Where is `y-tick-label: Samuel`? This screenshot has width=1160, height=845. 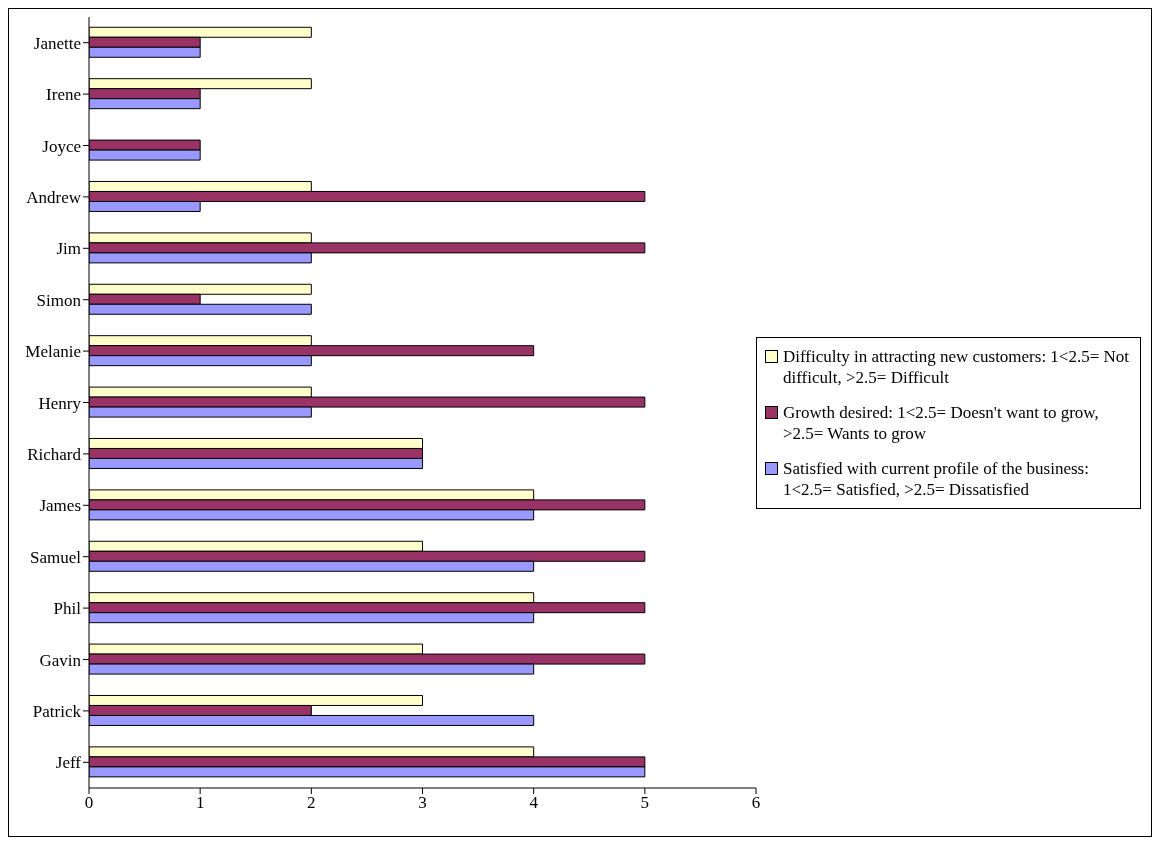 y-tick-label: Samuel is located at coordinates (56, 557).